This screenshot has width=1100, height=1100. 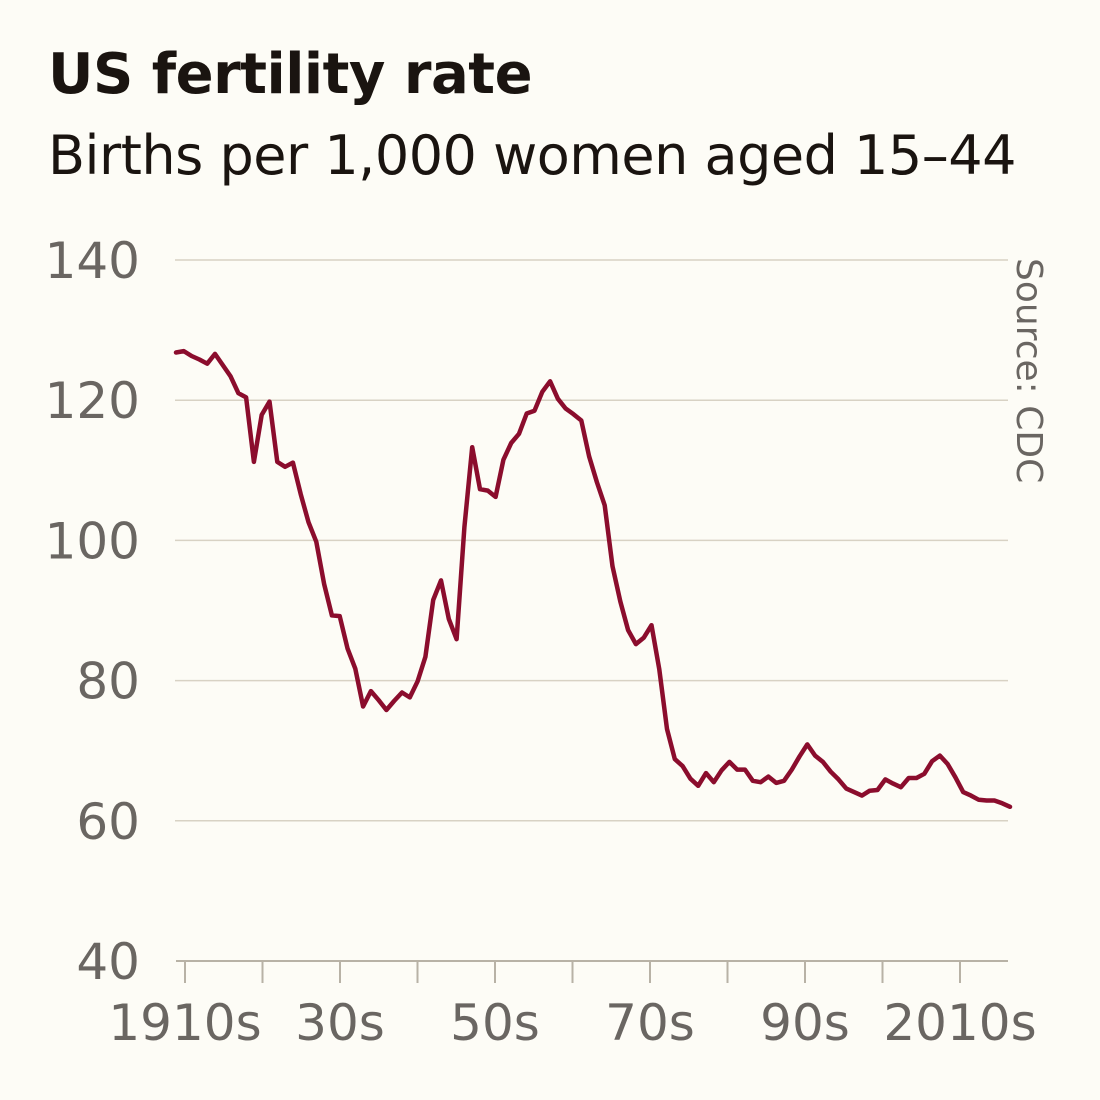 What do you see at coordinates (290, 74) in the screenshot?
I see `chart-title: US fertility rate` at bounding box center [290, 74].